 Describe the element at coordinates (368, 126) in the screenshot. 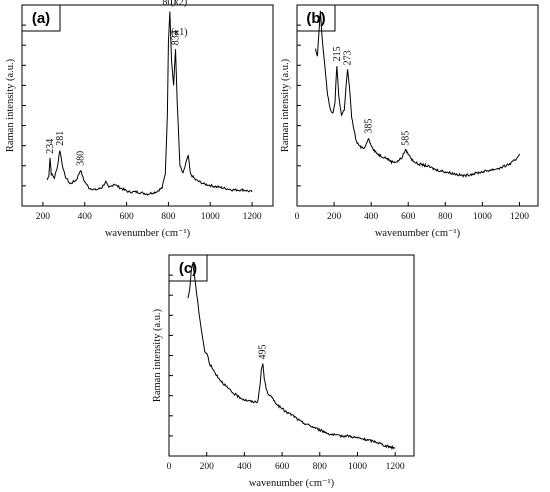

I see `peak-label: 385` at that location.